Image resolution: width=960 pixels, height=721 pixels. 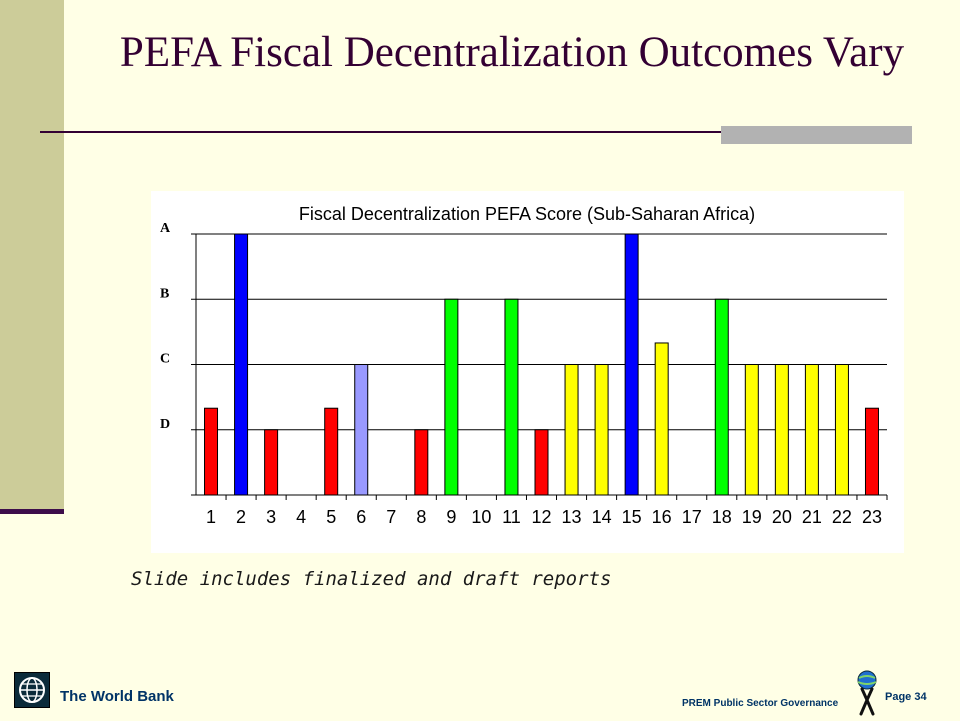 What do you see at coordinates (722, 517) in the screenshot?
I see `x-tick-label-18: 18` at bounding box center [722, 517].